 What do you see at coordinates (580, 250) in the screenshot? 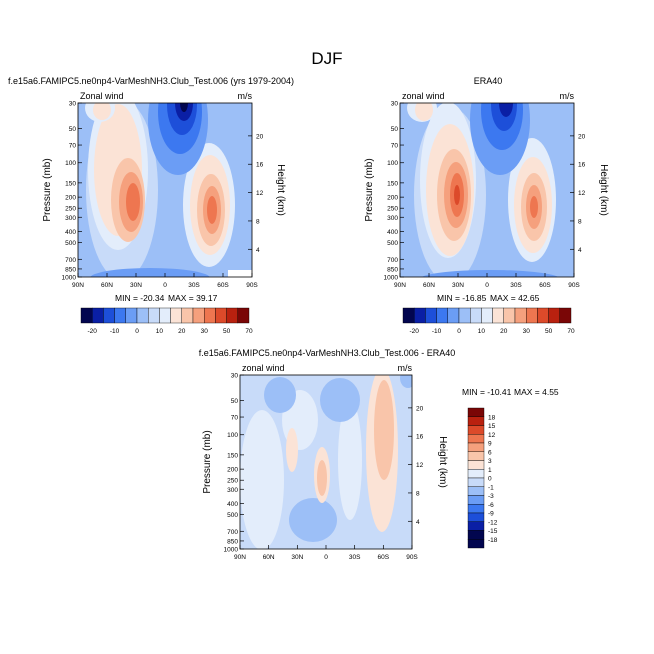
I see `obs-height-tick-label: 4` at bounding box center [580, 250].